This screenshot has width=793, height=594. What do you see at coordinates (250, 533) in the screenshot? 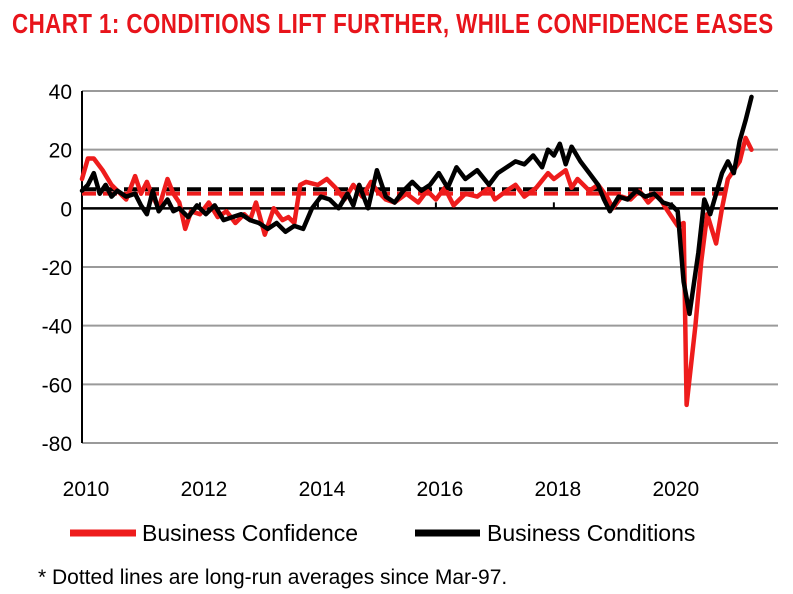
I see `legend-label-business-confidence: Business Confidence` at bounding box center [250, 533].